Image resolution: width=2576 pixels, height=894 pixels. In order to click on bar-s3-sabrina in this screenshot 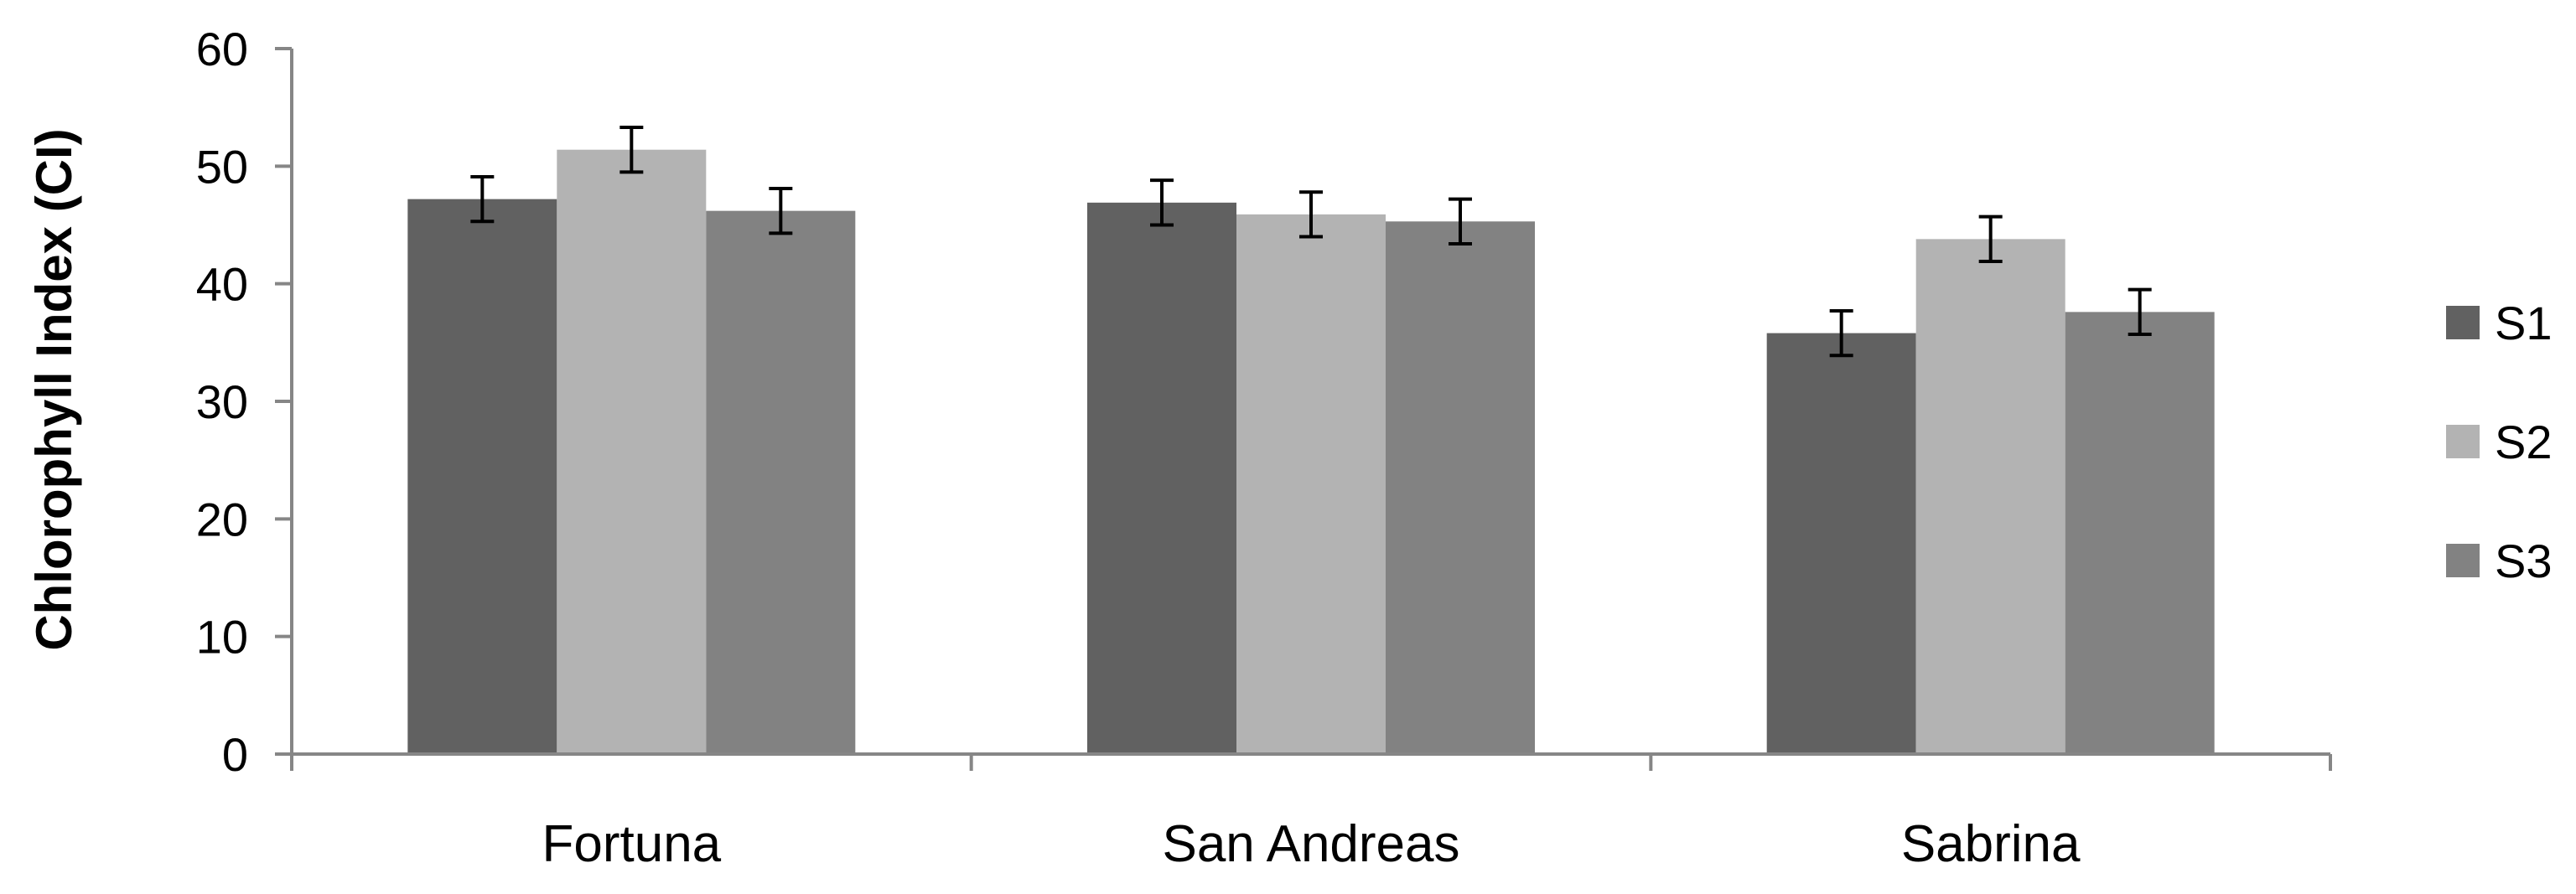, I will do `click(2140, 533)`.